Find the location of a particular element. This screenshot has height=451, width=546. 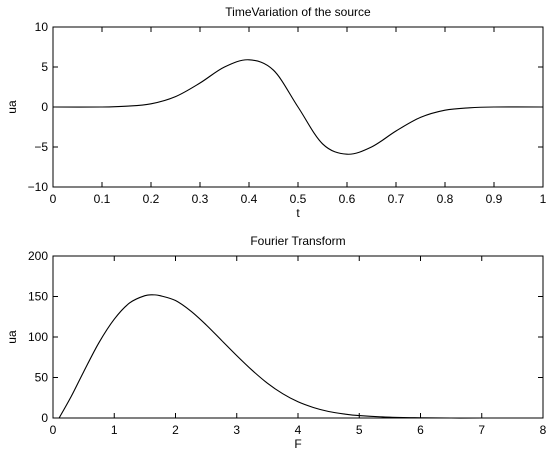

x-tick-label: 0.3 is located at coordinates (200, 199).